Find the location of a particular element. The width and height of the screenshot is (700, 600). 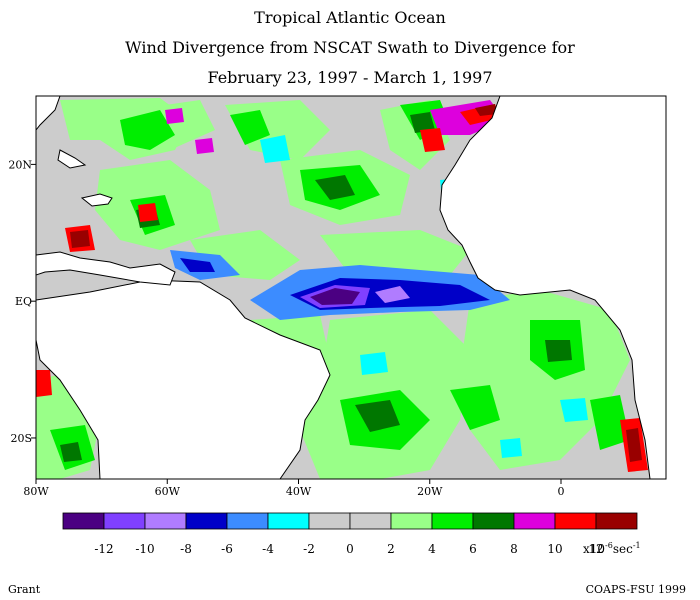

land-south-america is located at coordinates (183, 379).